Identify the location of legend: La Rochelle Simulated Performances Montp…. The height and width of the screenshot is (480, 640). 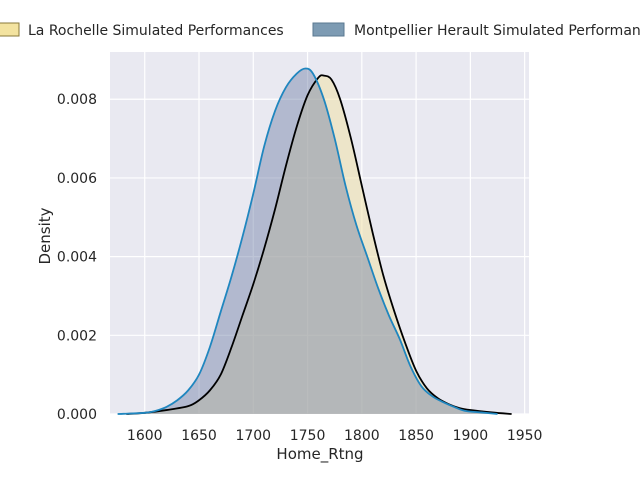
(320, 30).